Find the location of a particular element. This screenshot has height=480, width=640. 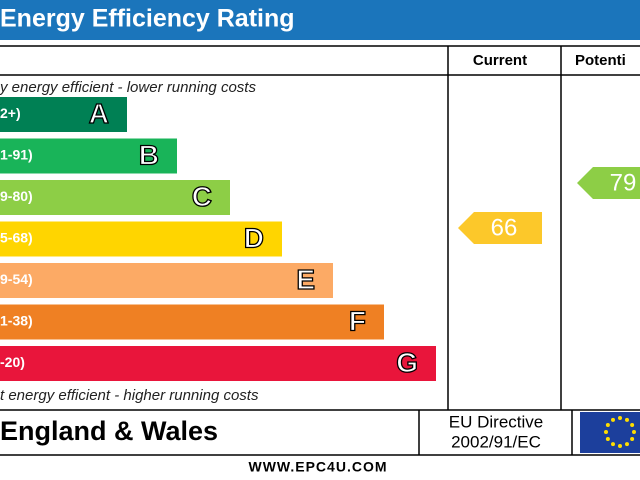

band-letter: B is located at coordinates (149, 154).